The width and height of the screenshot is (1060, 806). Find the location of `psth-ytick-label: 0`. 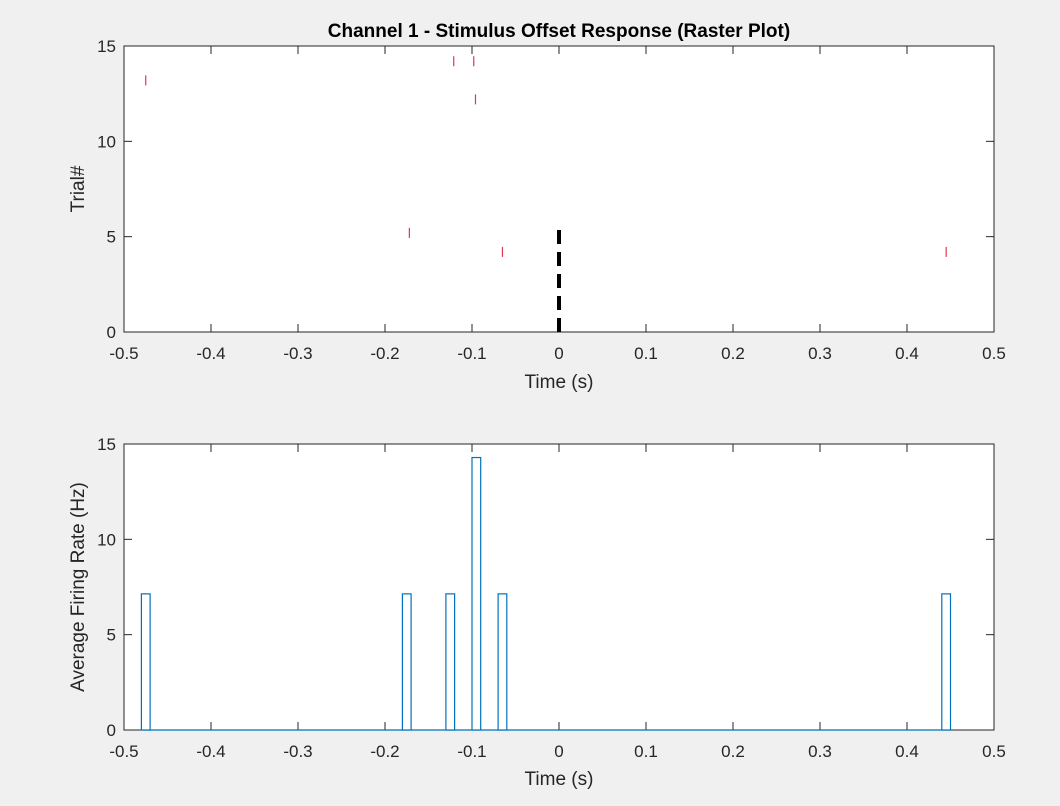

psth-ytick-label: 0 is located at coordinates (111, 730).